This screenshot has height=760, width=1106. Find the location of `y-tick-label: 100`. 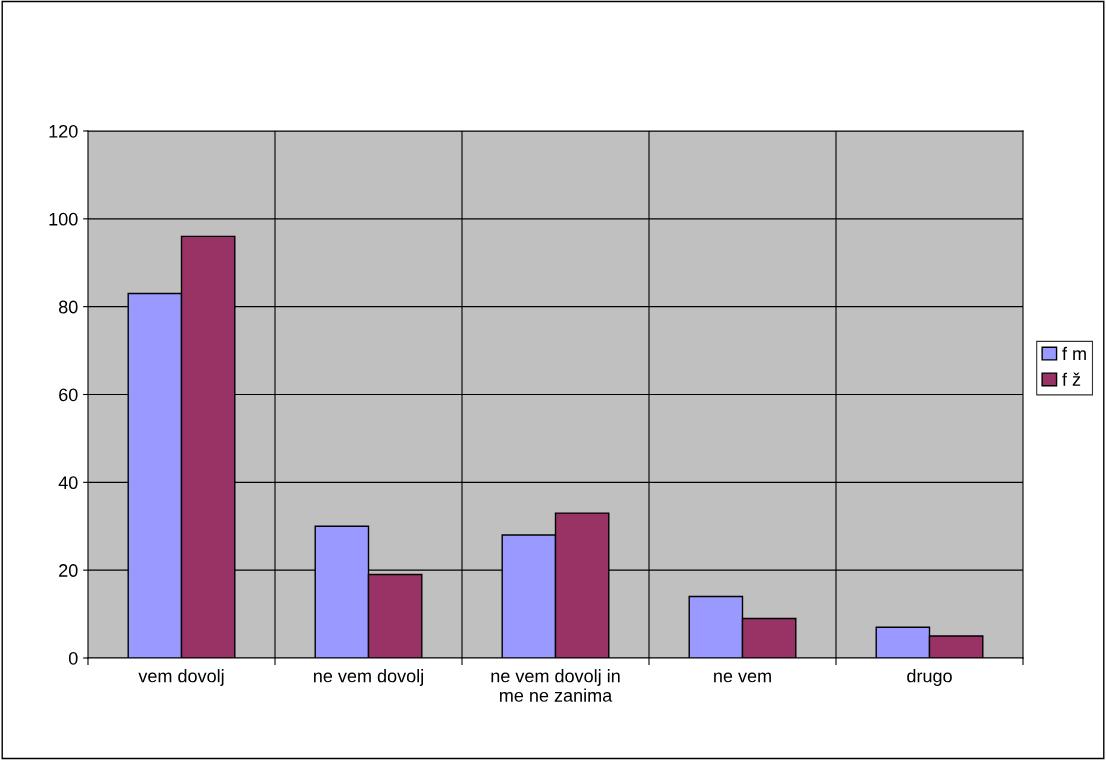

y-tick-label: 100 is located at coordinates (63, 219).